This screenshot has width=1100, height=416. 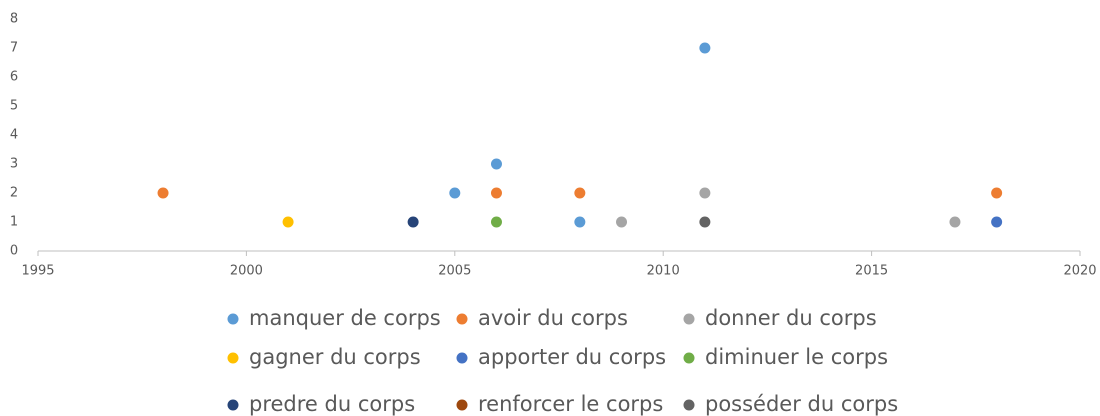 What do you see at coordinates (14, 19) in the screenshot?
I see `y-tick-label: 8` at bounding box center [14, 19].